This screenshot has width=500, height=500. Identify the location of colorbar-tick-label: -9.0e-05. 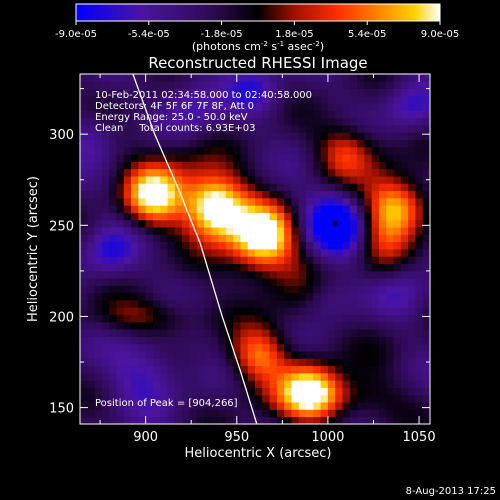
(76, 34).